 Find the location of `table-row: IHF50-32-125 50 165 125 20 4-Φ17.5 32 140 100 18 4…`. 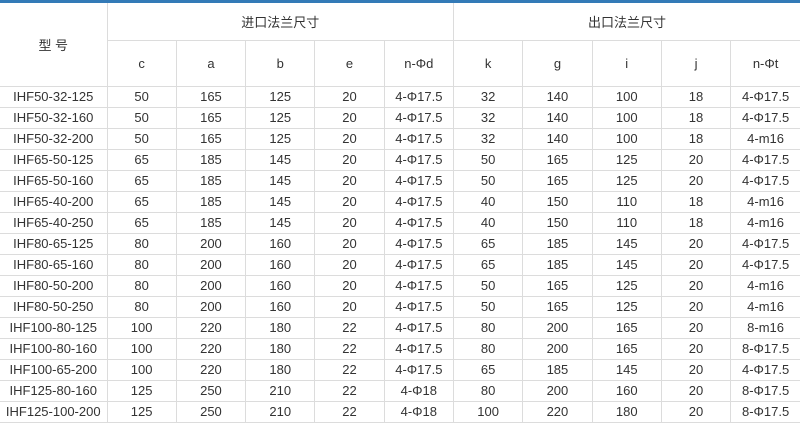

table-row: IHF50-32-125 50 165 125 20 4-Φ17.5 32 140 100 18 4… is located at coordinates (400, 97).